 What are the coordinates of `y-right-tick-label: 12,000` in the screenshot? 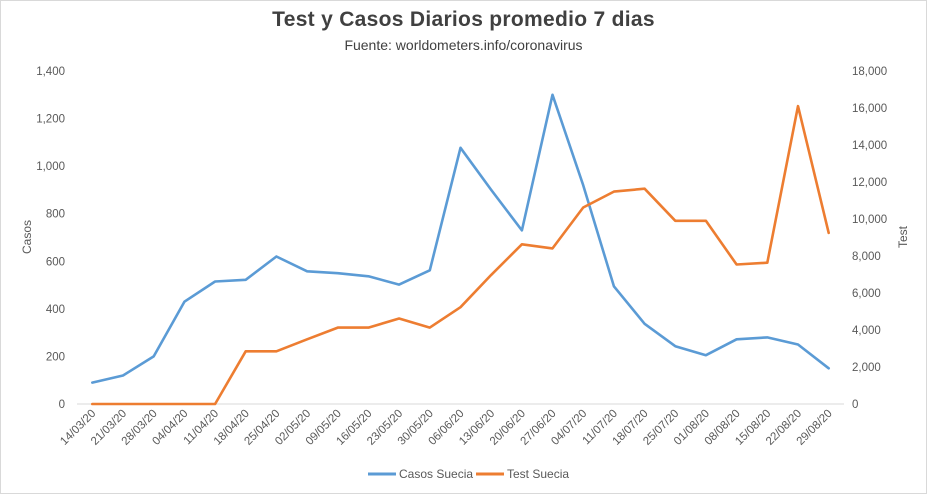 It's located at (869, 183).